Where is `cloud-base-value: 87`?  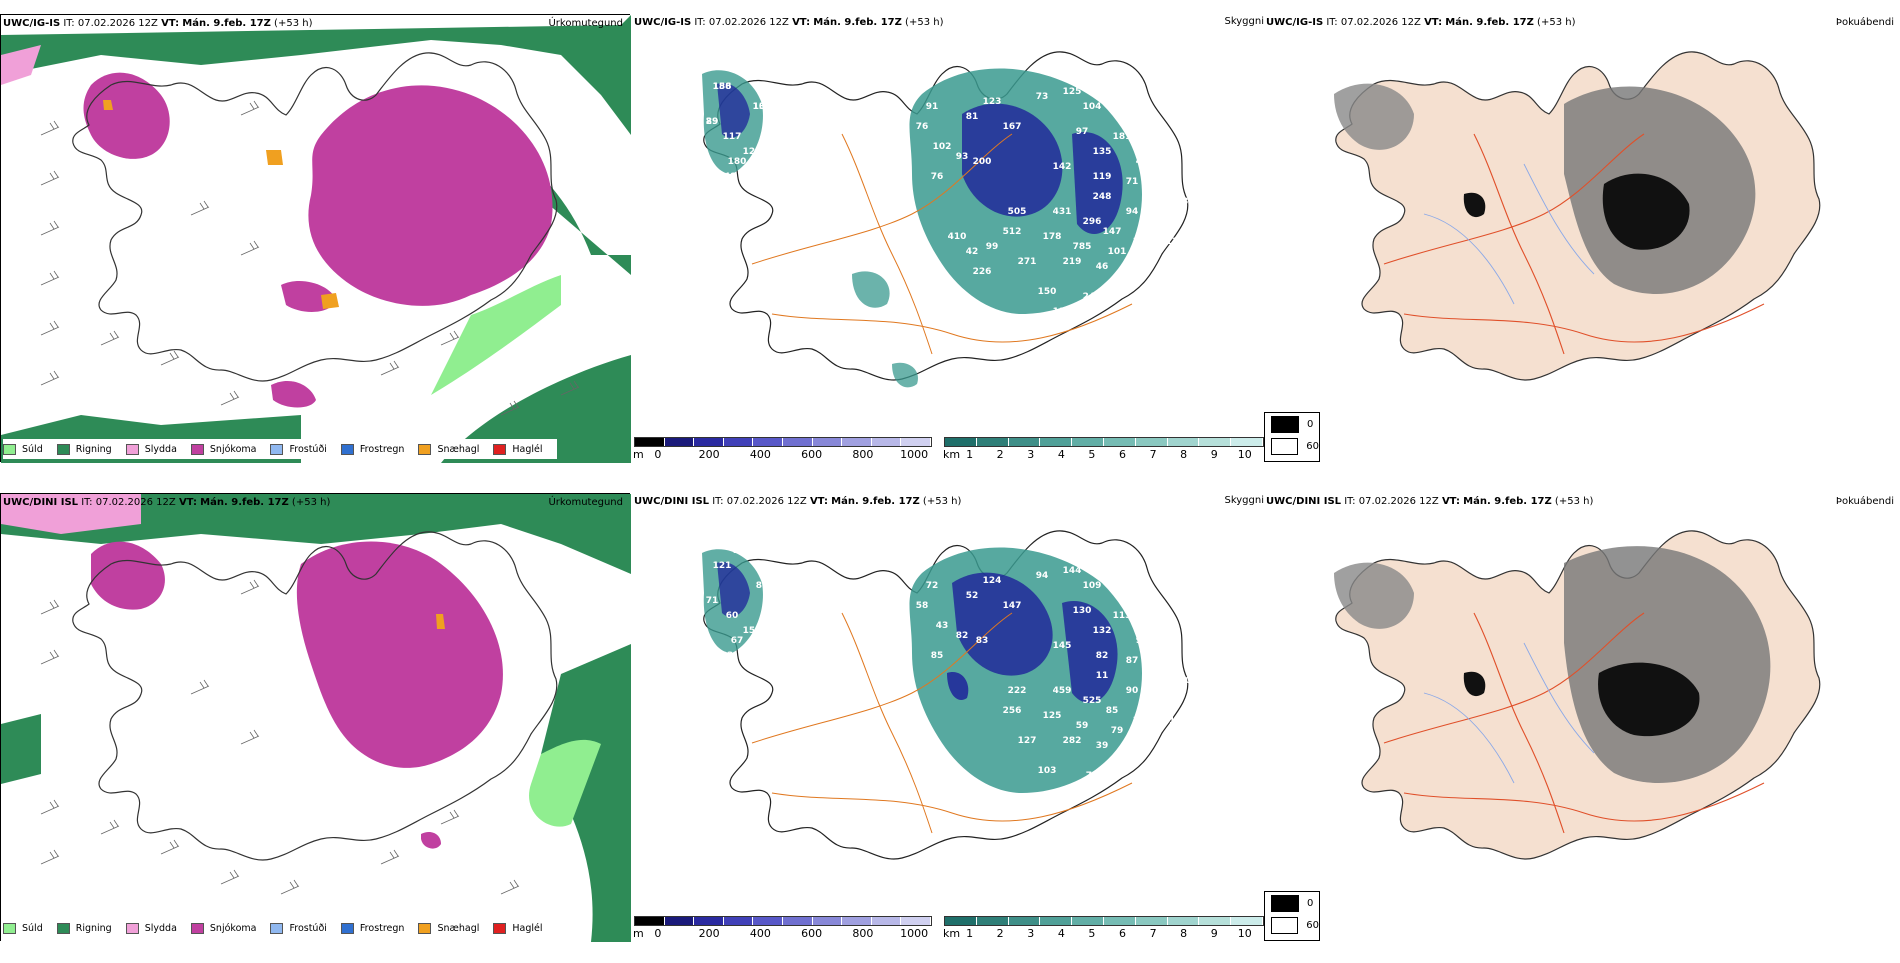 cloud-base-value: 87 is located at coordinates (1132, 661).